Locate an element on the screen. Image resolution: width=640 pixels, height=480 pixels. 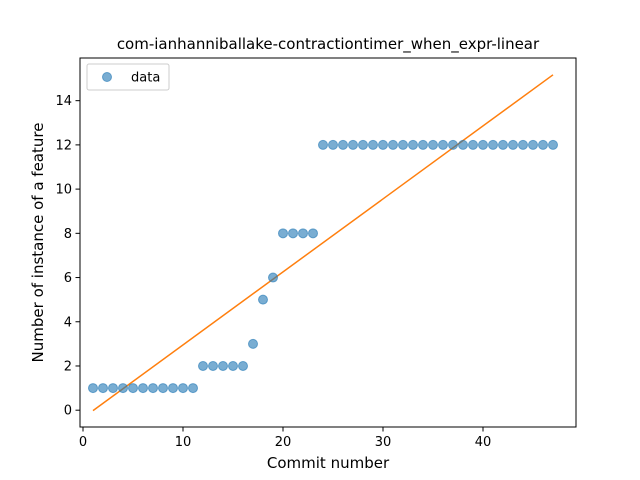
y-tick-label: 10 is located at coordinates (63, 190).